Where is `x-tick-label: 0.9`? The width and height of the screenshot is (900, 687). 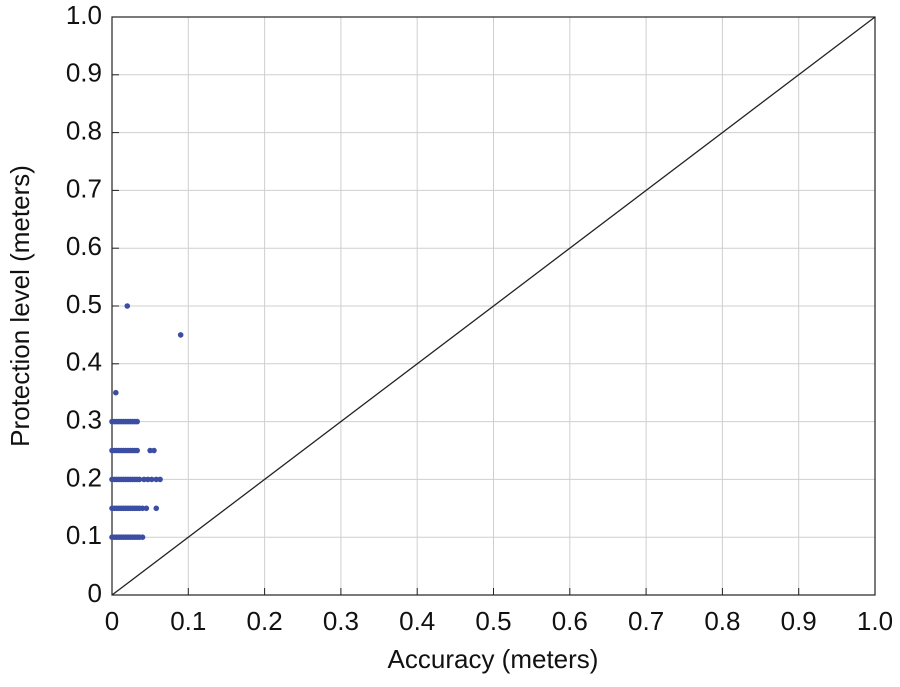 x-tick-label: 0.9 is located at coordinates (799, 621).